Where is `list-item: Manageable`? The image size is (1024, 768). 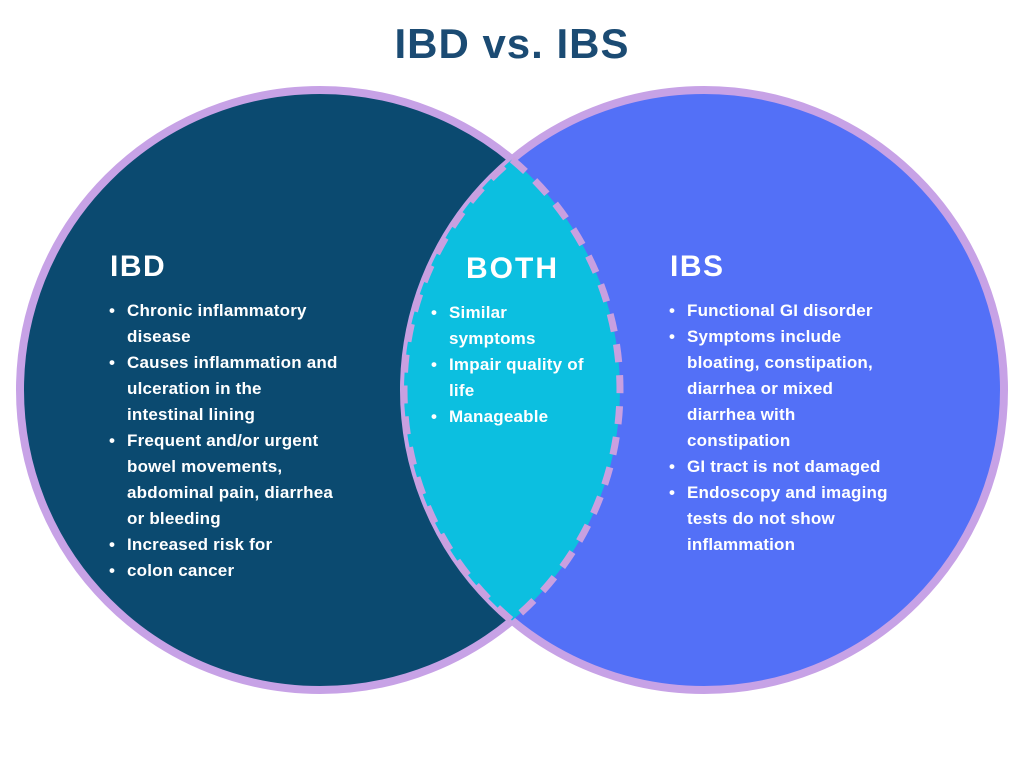
list-item: Manageable is located at coordinates (528, 417).